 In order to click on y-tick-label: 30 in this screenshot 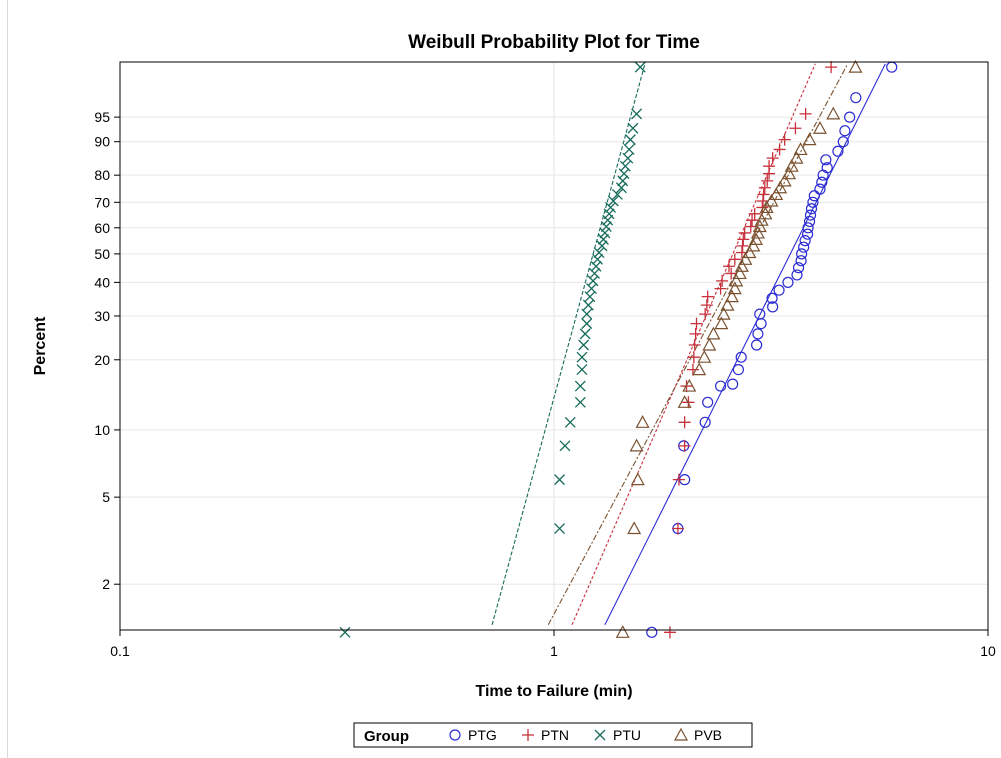, I will do `click(102, 316)`.